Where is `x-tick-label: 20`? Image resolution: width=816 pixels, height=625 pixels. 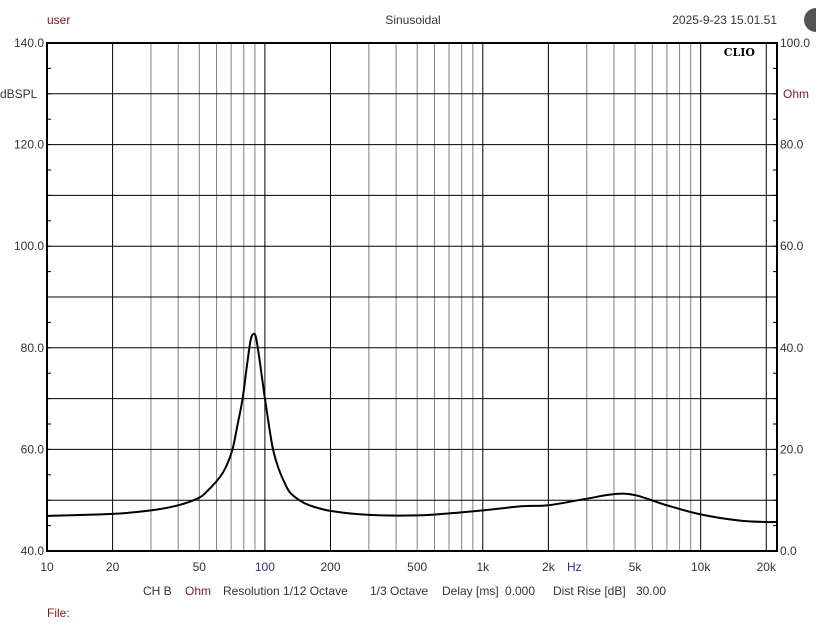
x-tick-label: 20 is located at coordinates (113, 567).